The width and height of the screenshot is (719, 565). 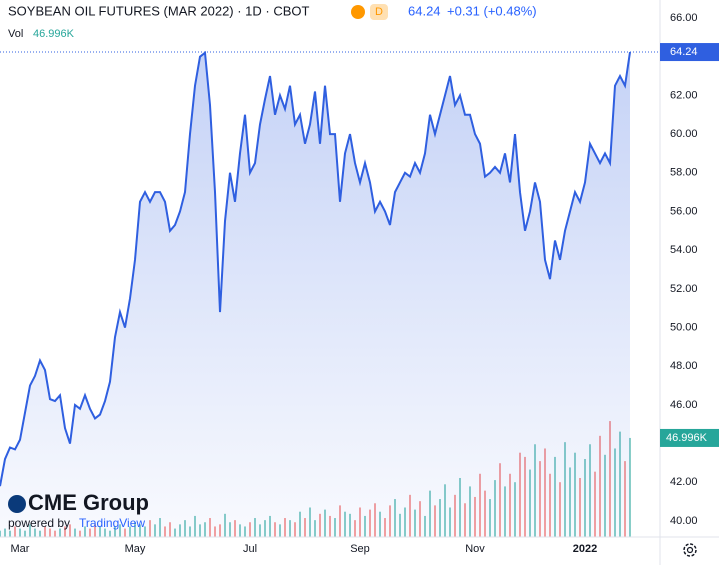 What do you see at coordinates (20, 549) in the screenshot?
I see `x-tick-label: Mar` at bounding box center [20, 549].